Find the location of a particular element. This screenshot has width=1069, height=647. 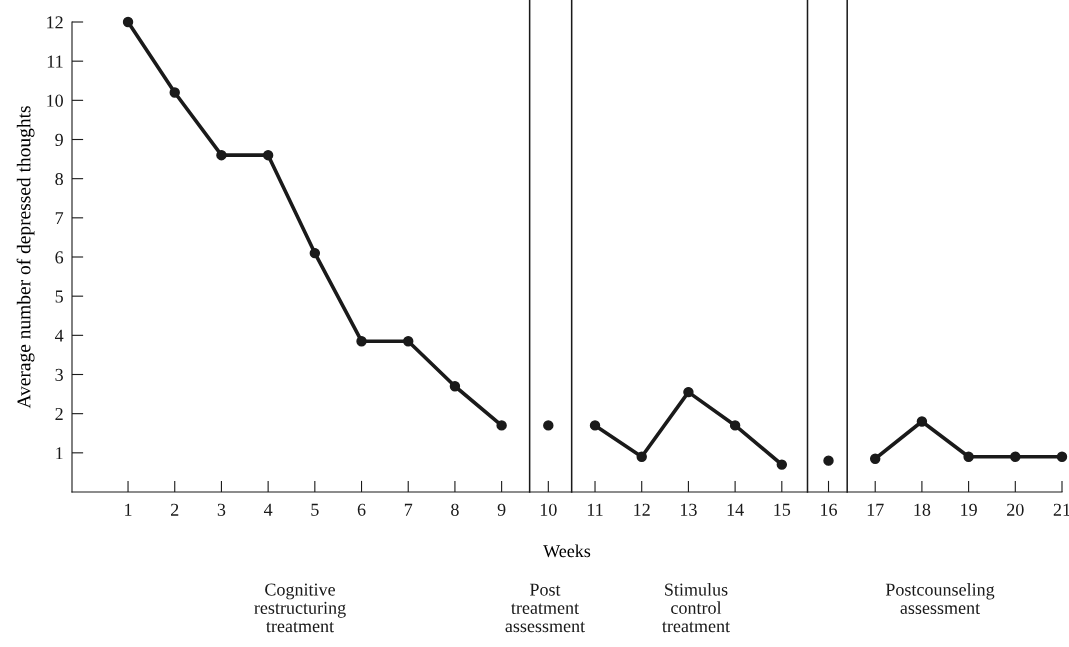

y-tick-label: 12 is located at coordinates (55, 22).